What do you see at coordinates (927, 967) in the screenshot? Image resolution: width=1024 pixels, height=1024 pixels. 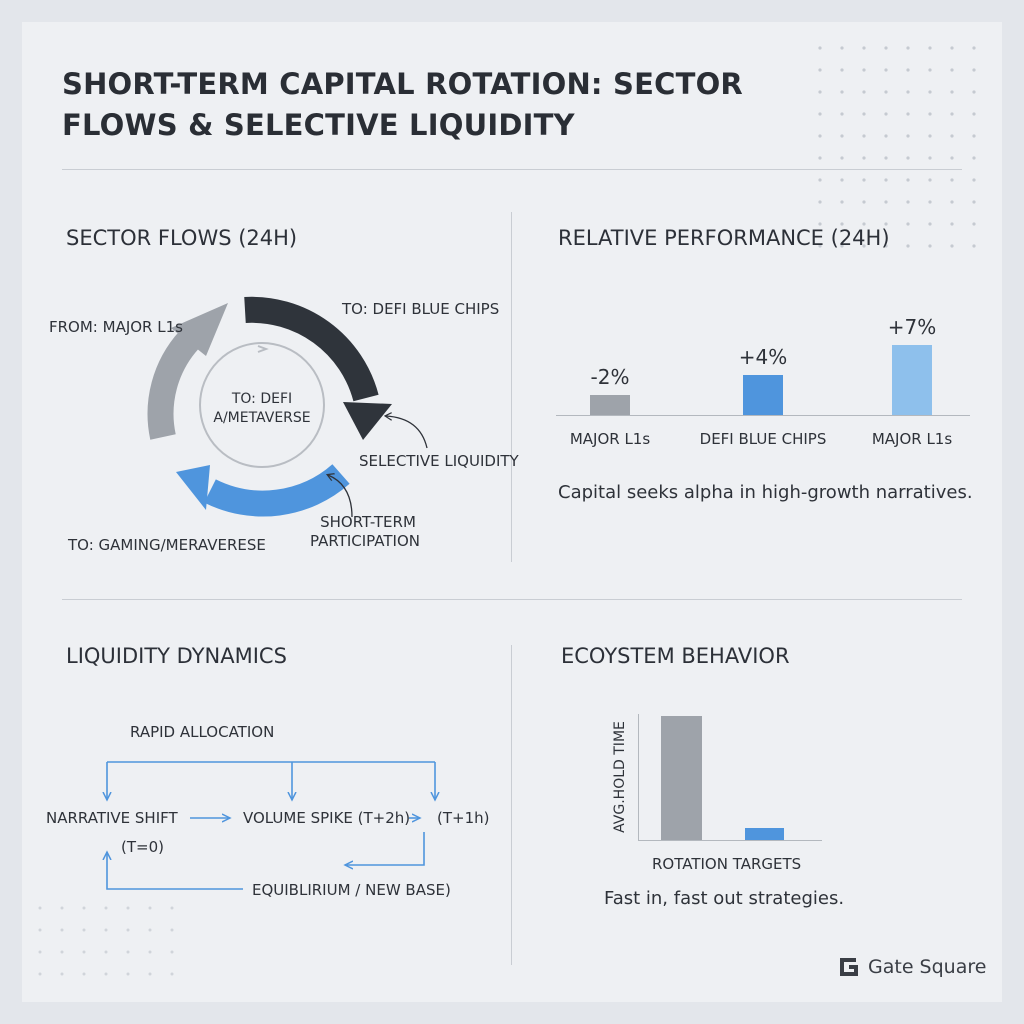 I see `brand-name: Gate Square` at bounding box center [927, 967].